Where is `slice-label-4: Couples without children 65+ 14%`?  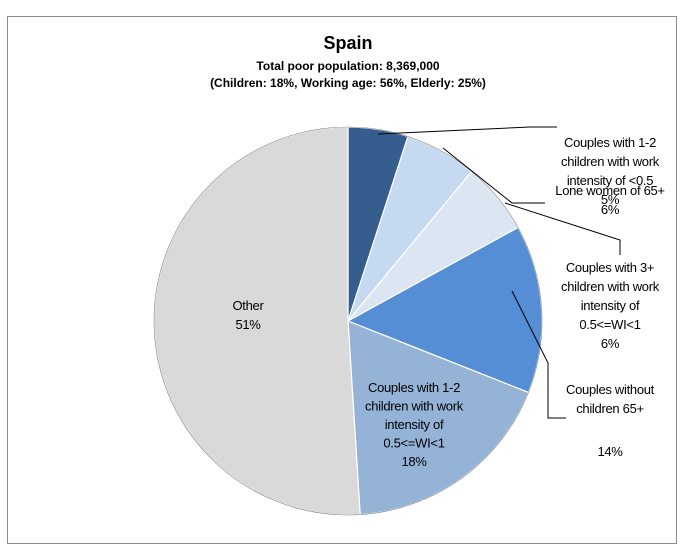
slice-label-4: Couples without children 65+ 14% is located at coordinates (610, 420).